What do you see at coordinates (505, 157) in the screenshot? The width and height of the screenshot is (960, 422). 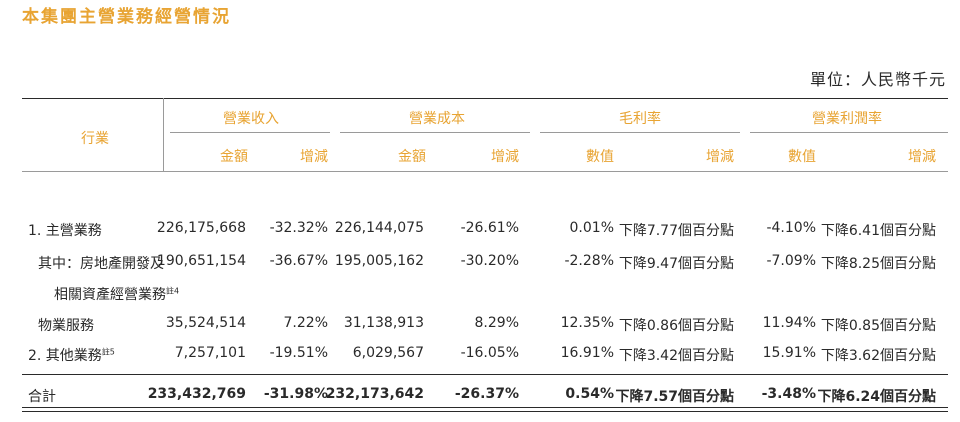 I see `sub-header-cost-change: 增減` at bounding box center [505, 157].